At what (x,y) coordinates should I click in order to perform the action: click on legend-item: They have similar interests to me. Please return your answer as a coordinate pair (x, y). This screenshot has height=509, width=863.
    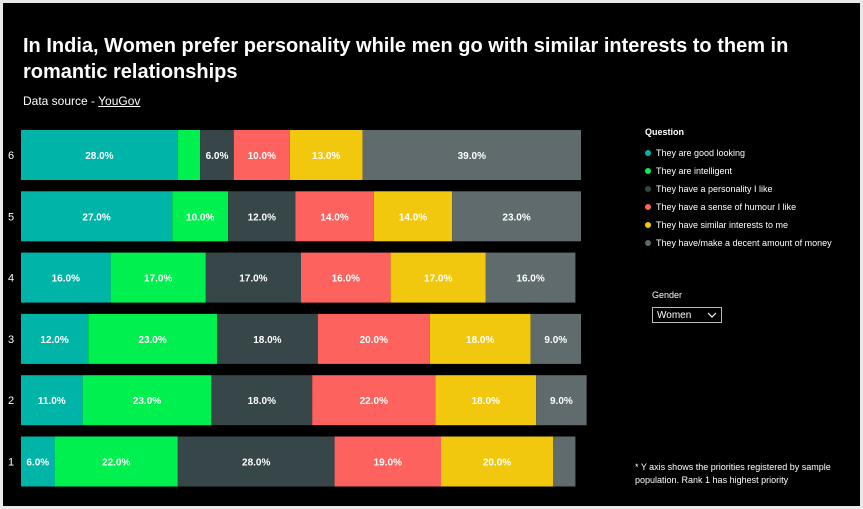
    Looking at the image, I should click on (738, 225).